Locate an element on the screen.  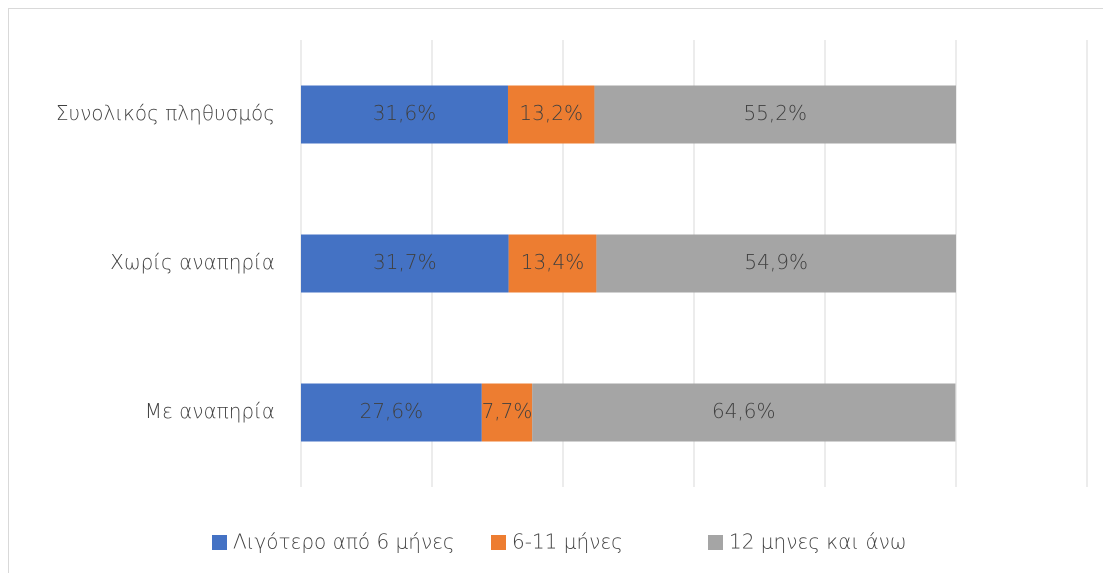
legend-label: Λιγότερο από 6 μήνες is located at coordinates (344, 542).